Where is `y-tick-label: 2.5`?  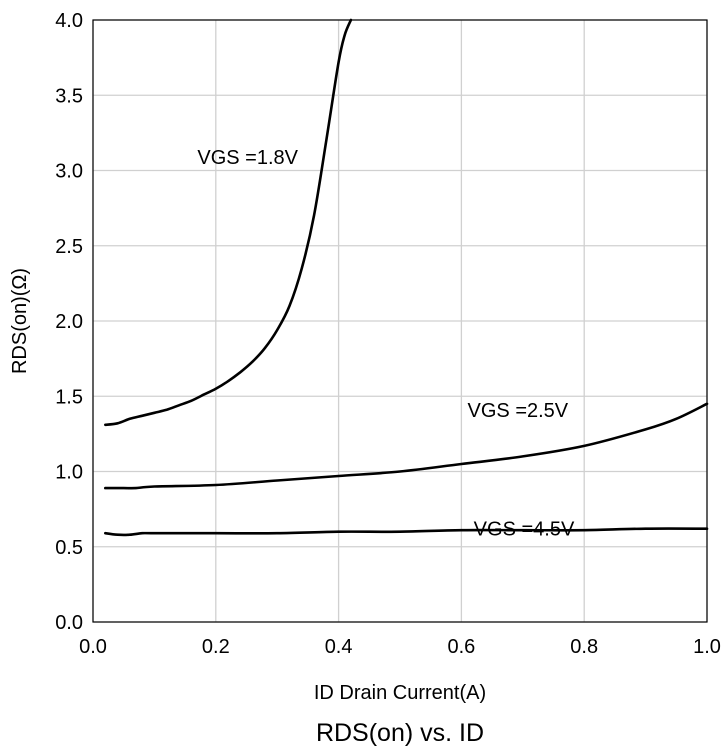 y-tick-label: 2.5 is located at coordinates (69, 247).